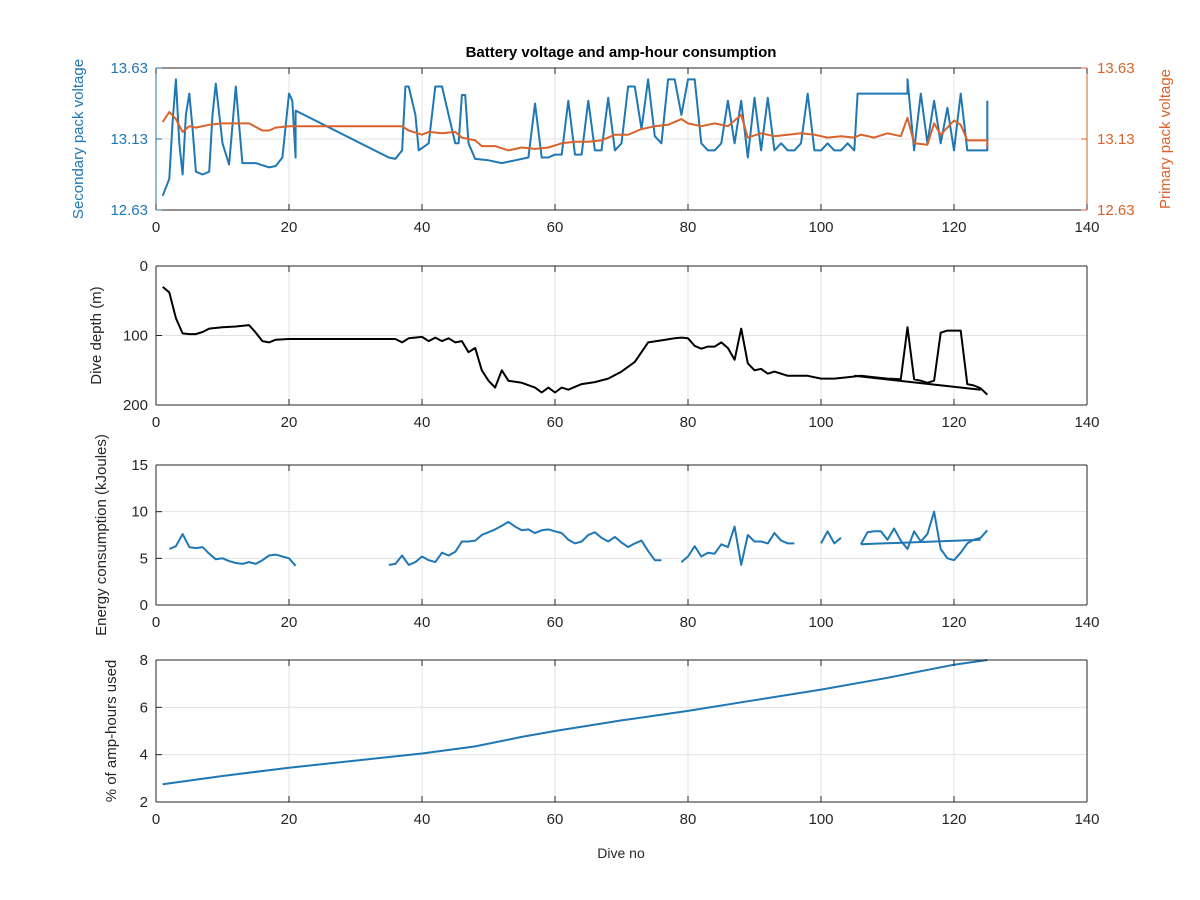 The width and height of the screenshot is (1200, 900). Describe the element at coordinates (96, 335) in the screenshot. I see `y-axis-label: Dive depth (m)` at that location.